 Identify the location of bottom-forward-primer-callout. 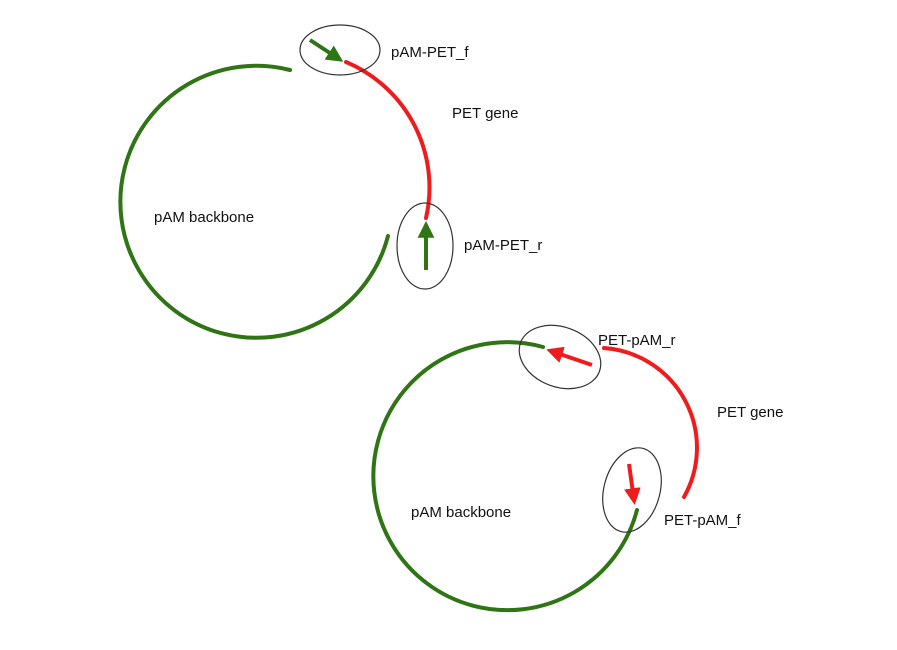
(632, 490).